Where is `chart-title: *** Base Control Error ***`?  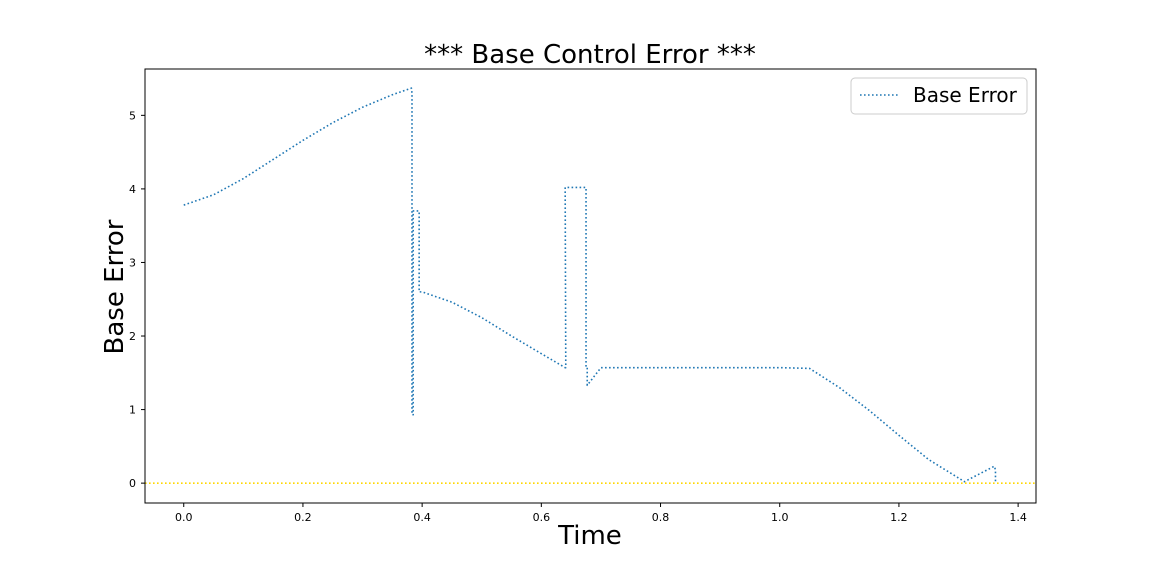 chart-title: *** Base Control Error *** is located at coordinates (590, 55).